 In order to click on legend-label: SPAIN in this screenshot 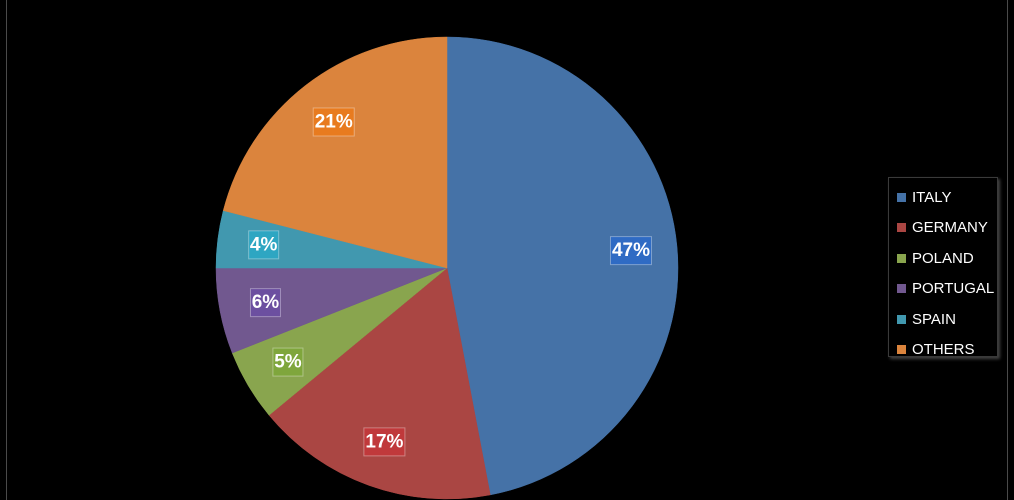, I will do `click(934, 319)`.